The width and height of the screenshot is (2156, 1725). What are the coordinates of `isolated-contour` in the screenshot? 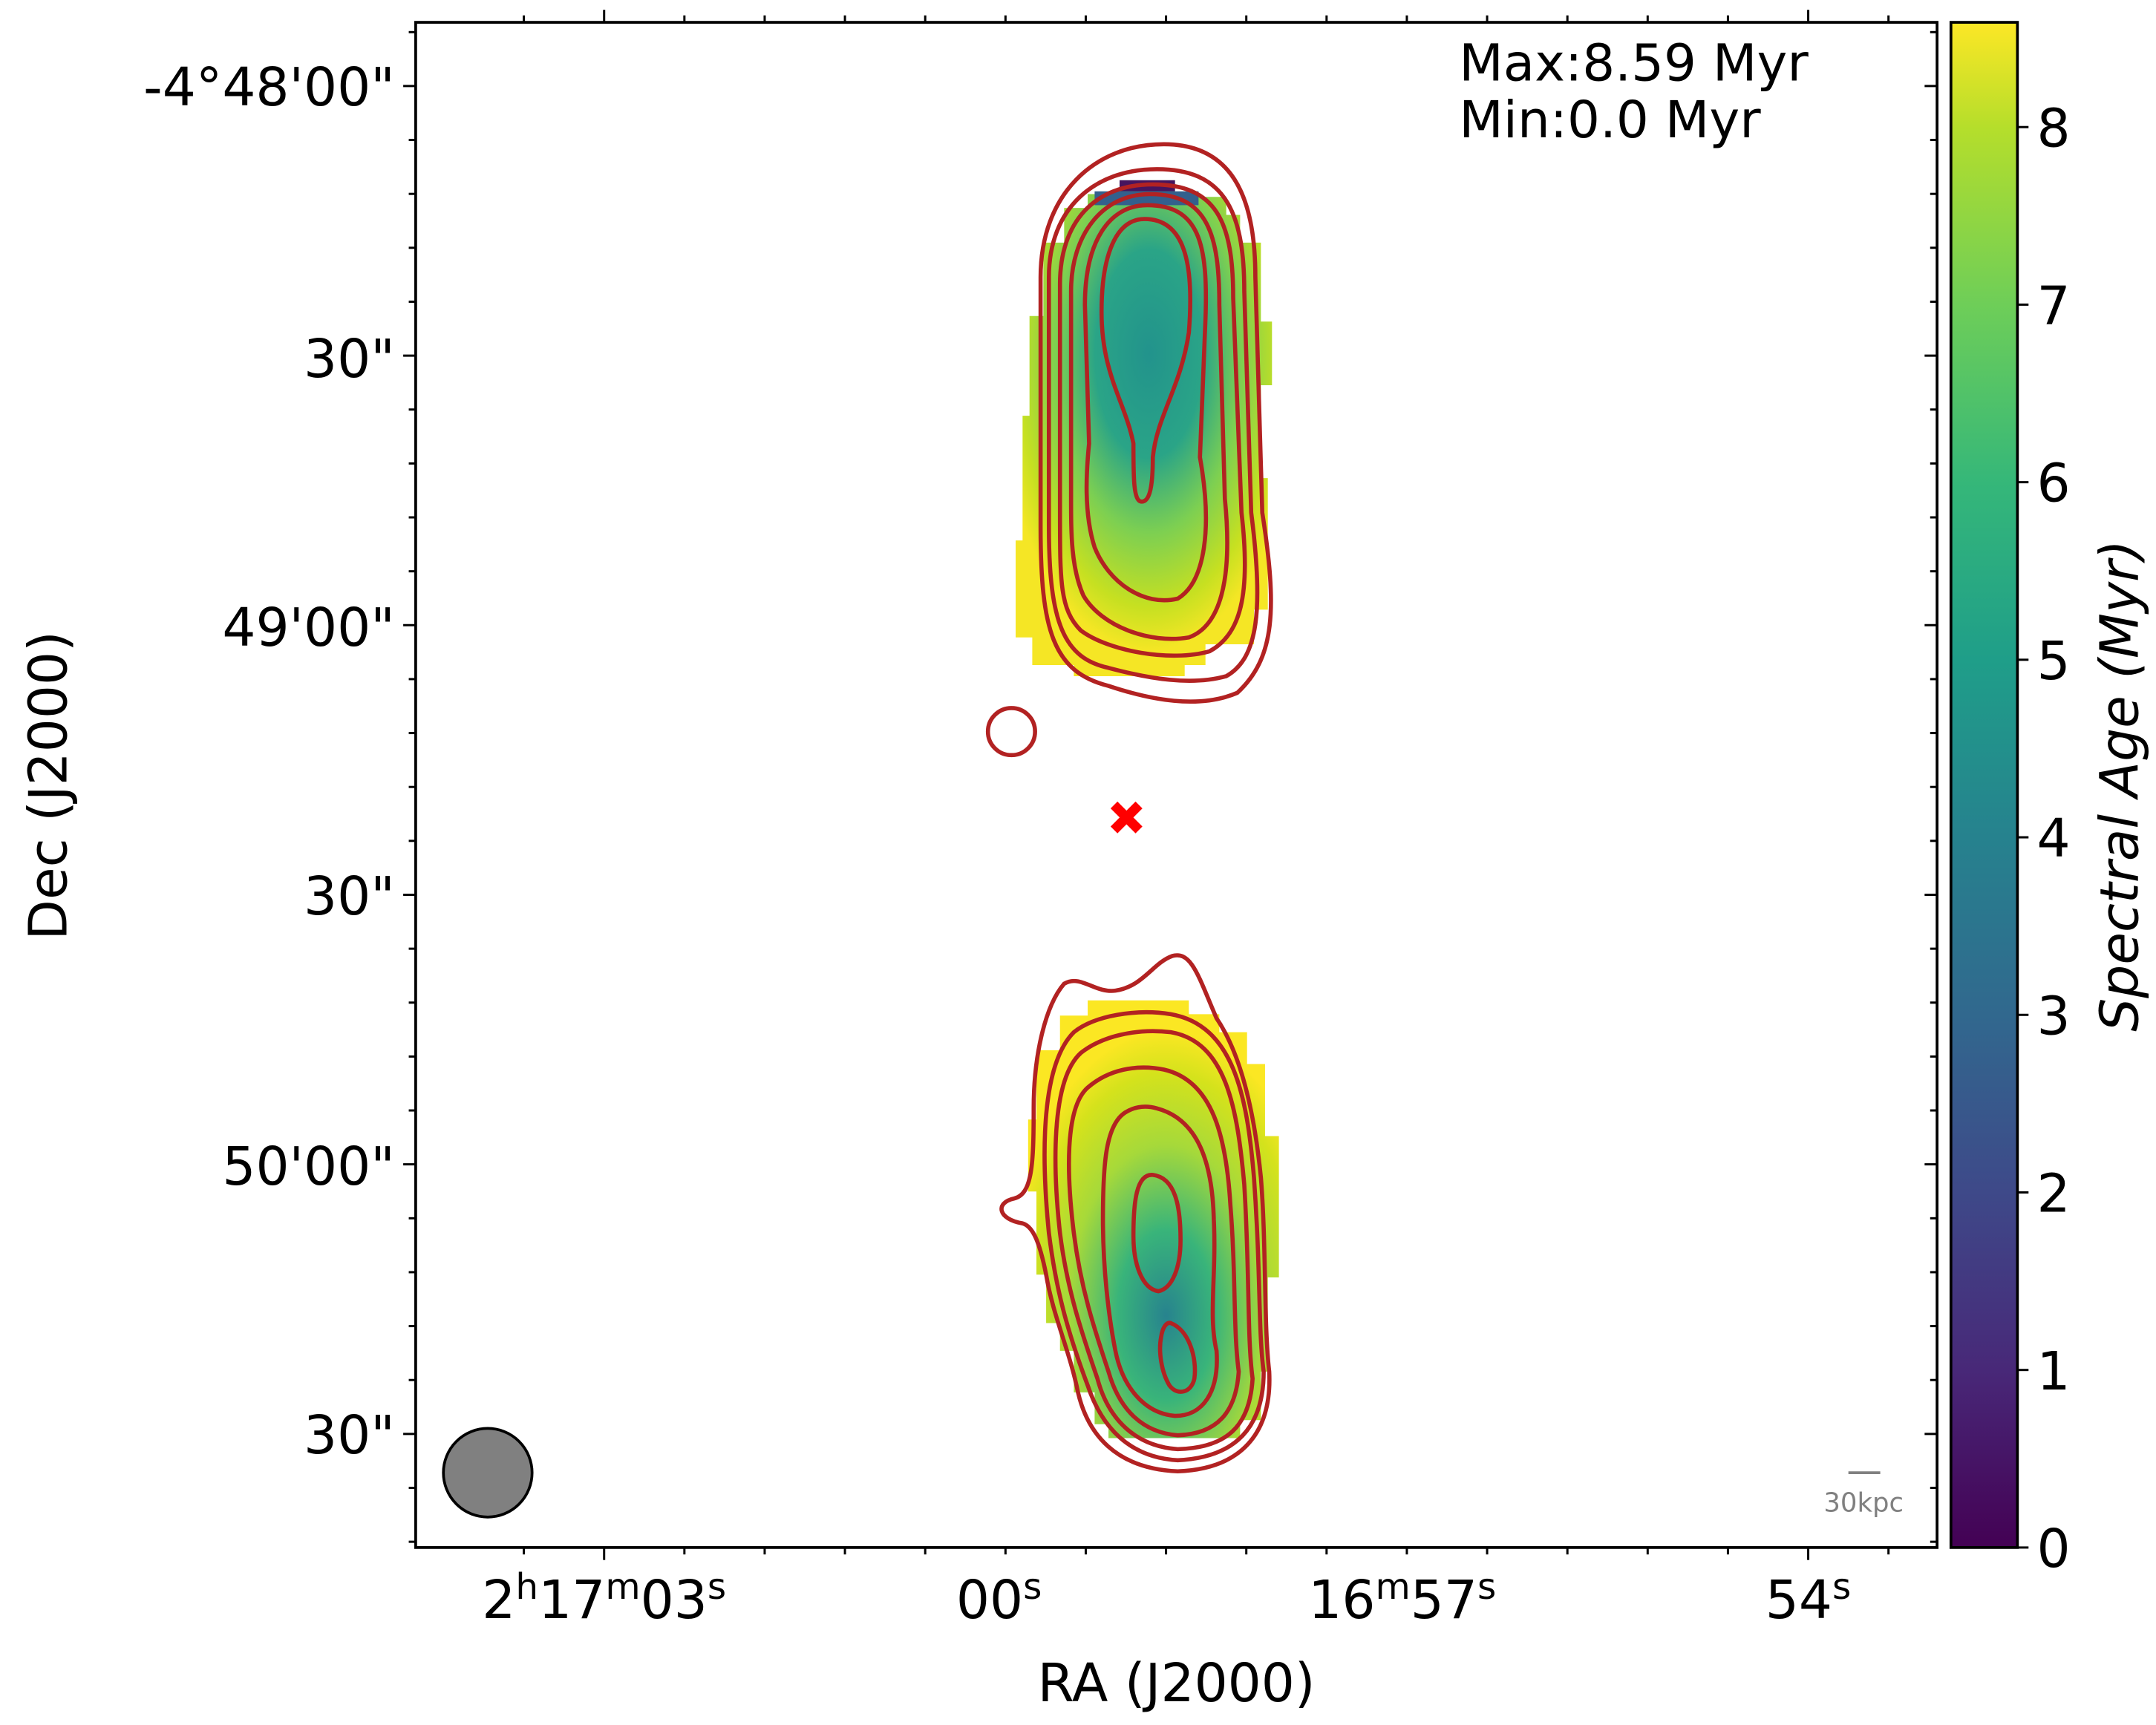 It's located at (1011, 732).